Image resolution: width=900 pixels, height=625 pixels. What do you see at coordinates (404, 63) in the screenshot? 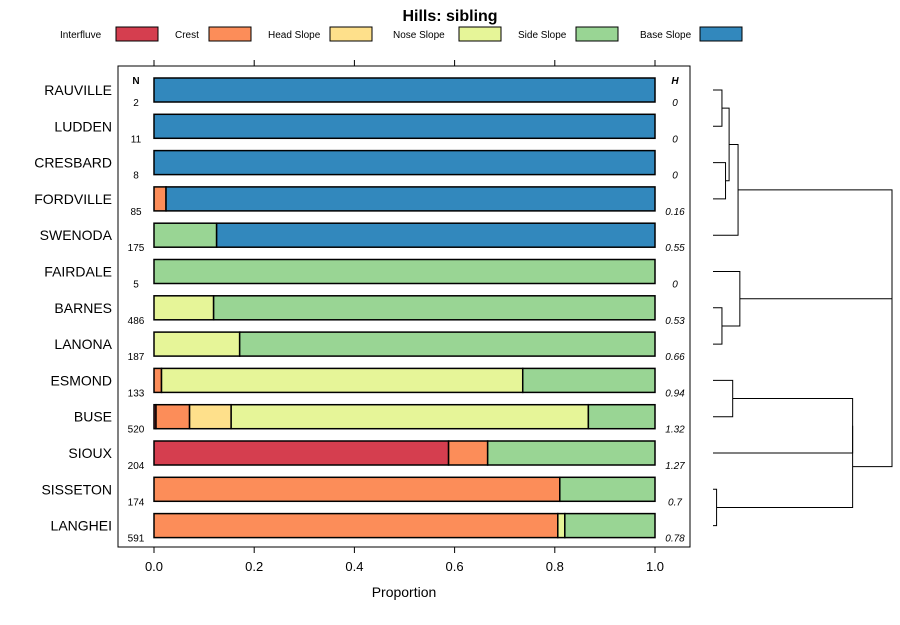
I see `top-axis-ticks` at bounding box center [404, 63].